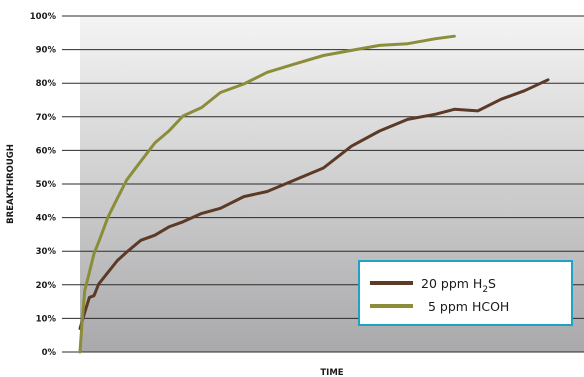 This screenshot has width=584, height=377. I want to click on y-tick-label: 60%, so click(46, 151).